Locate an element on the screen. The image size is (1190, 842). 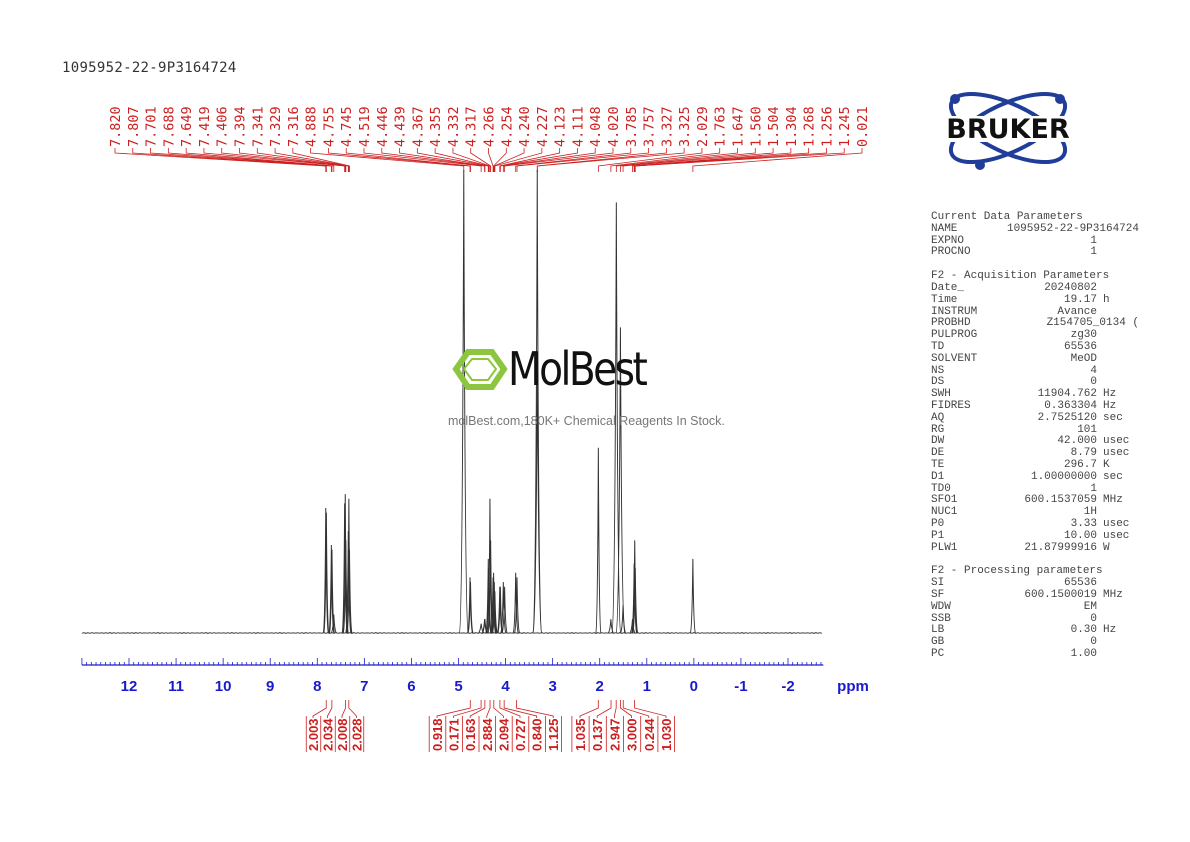
peak-label: 7.807 is located at coordinates (134, 126).